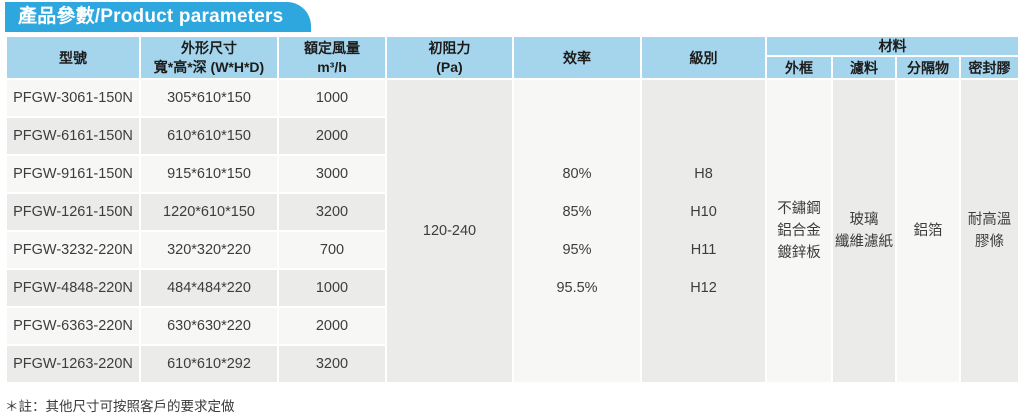  What do you see at coordinates (332, 48) in the screenshot?
I see `col-header-airflow-line1: 額定風量` at bounding box center [332, 48].